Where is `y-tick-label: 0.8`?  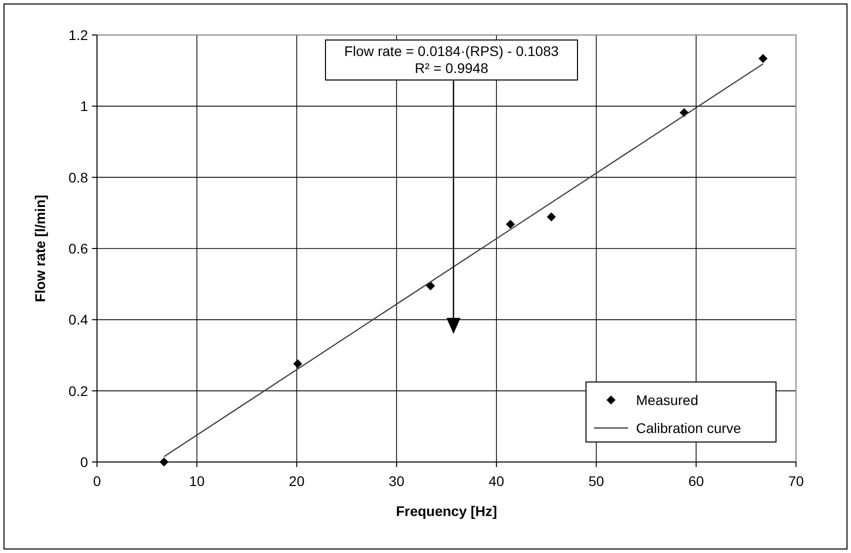
y-tick-label: 0.8 is located at coordinates (78, 177).